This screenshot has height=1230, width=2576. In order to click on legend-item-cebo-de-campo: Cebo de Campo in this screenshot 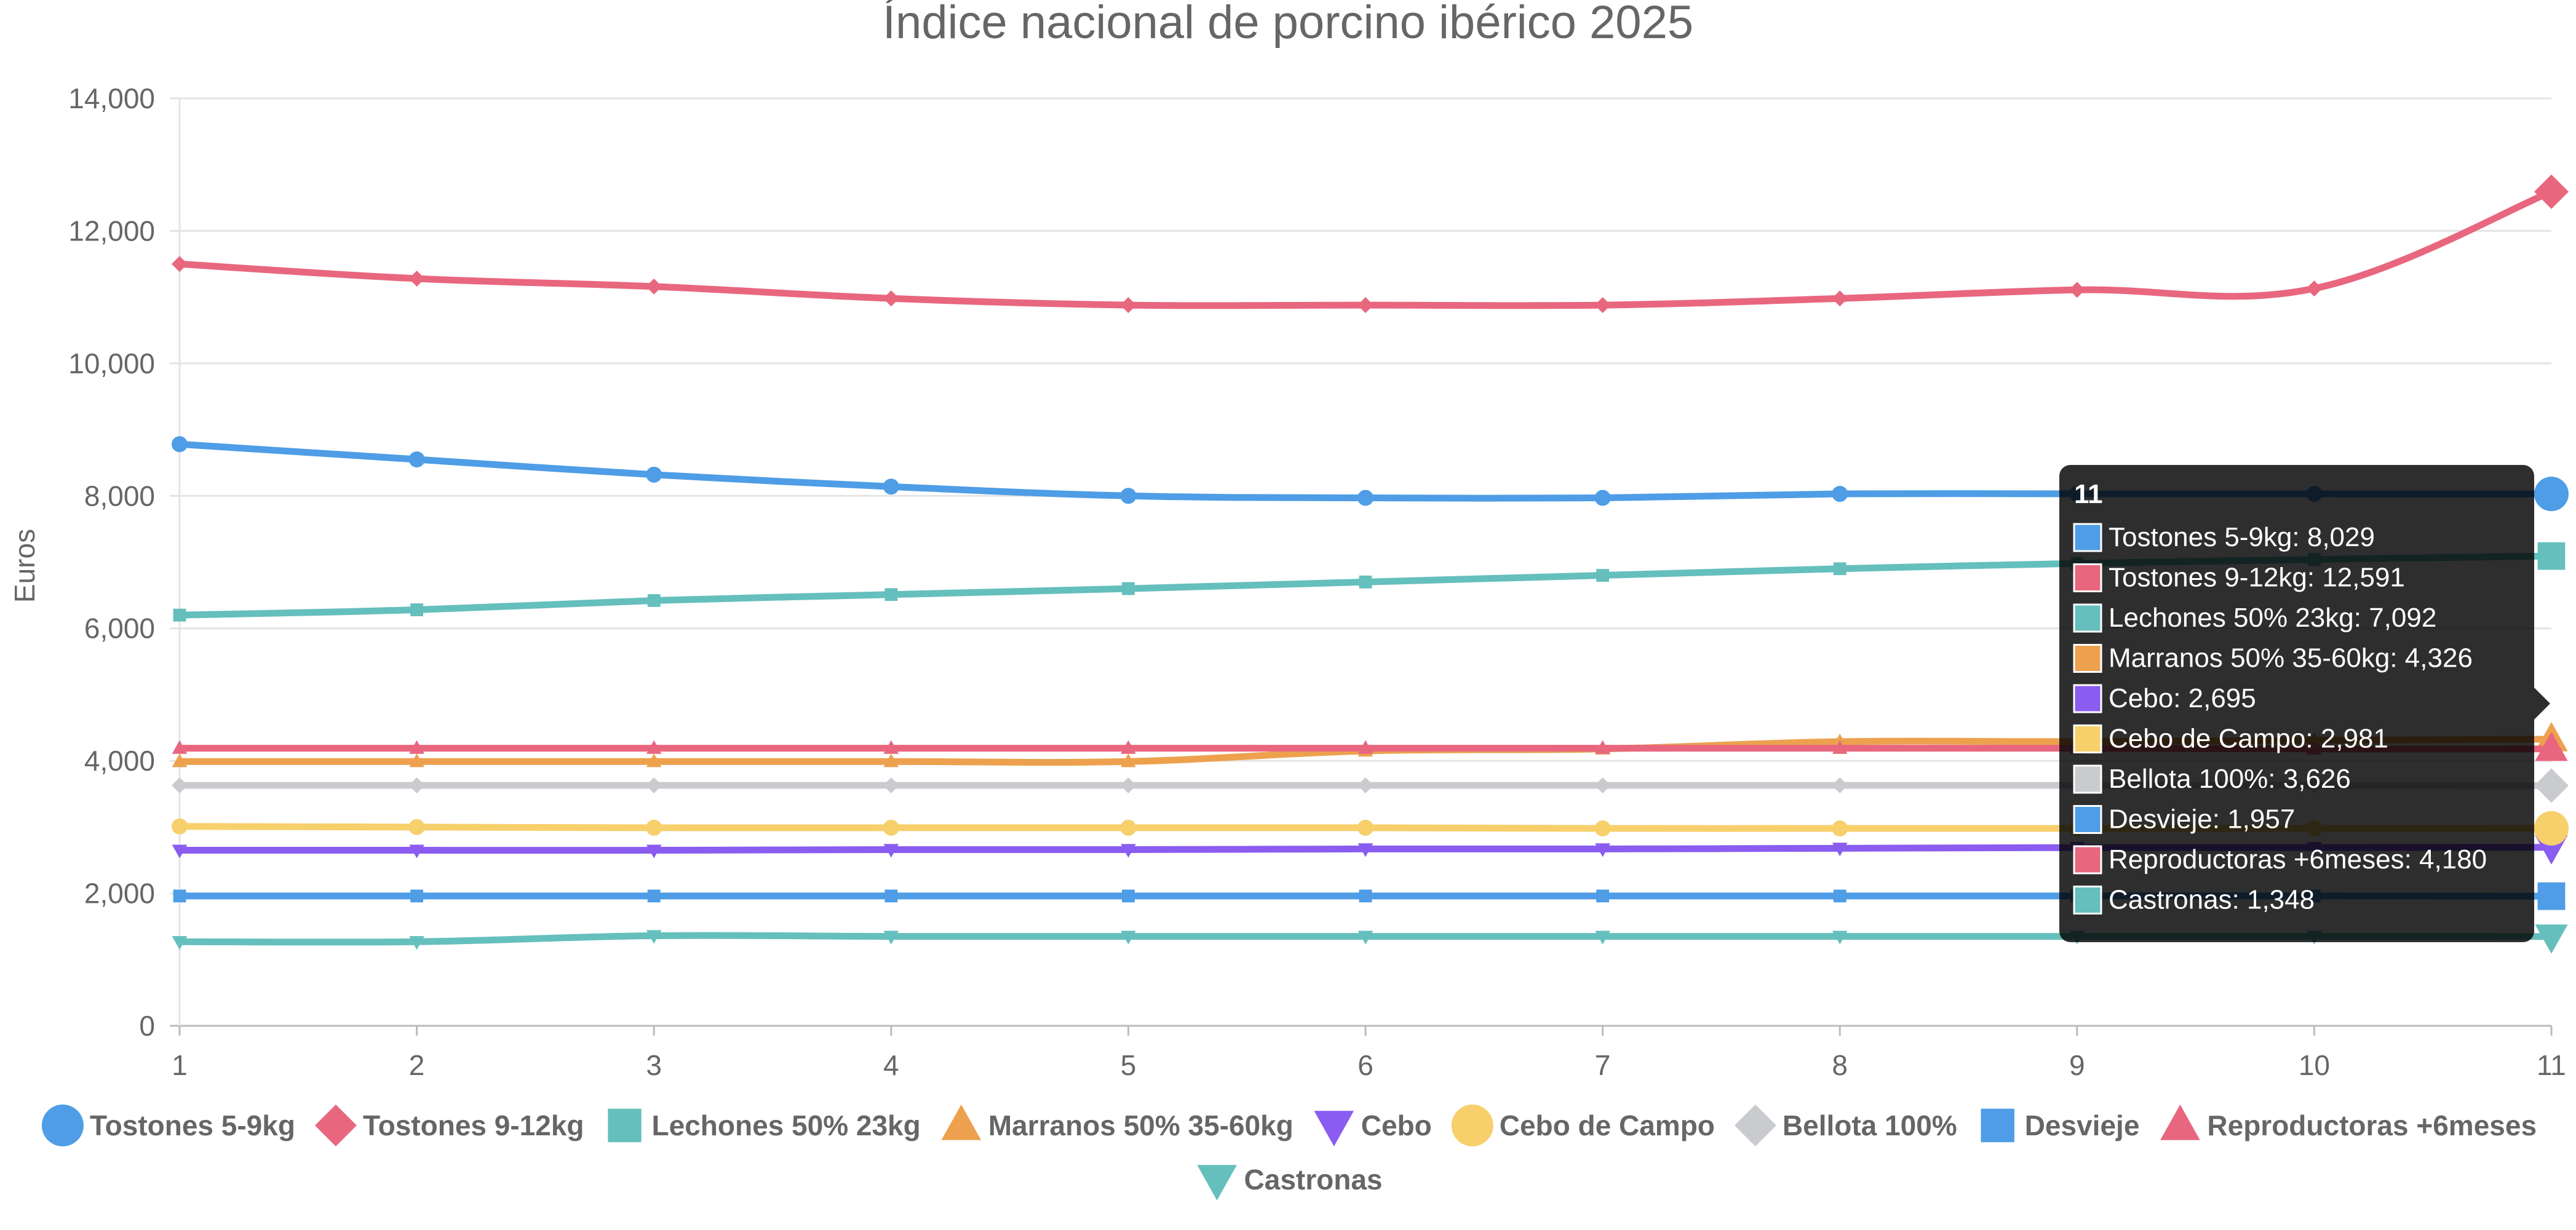, I will do `click(1583, 1125)`.